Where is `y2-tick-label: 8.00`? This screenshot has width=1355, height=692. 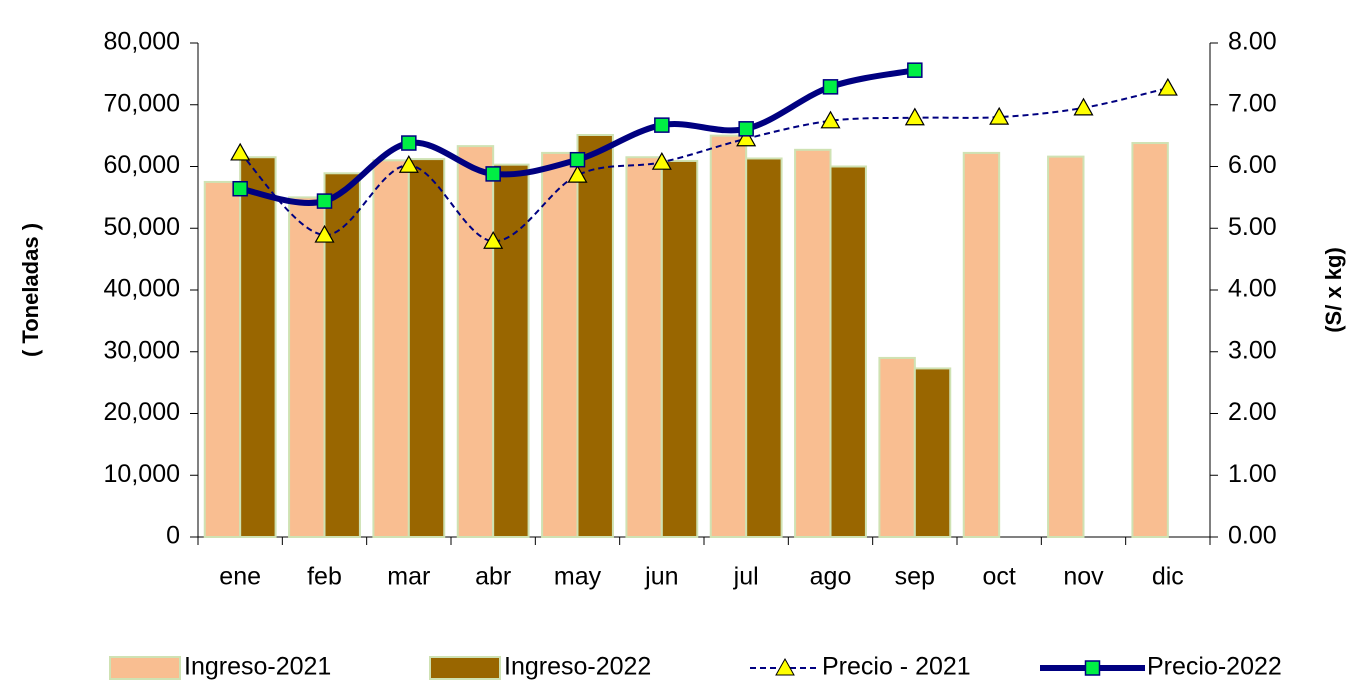 y2-tick-label: 8.00 is located at coordinates (1252, 42).